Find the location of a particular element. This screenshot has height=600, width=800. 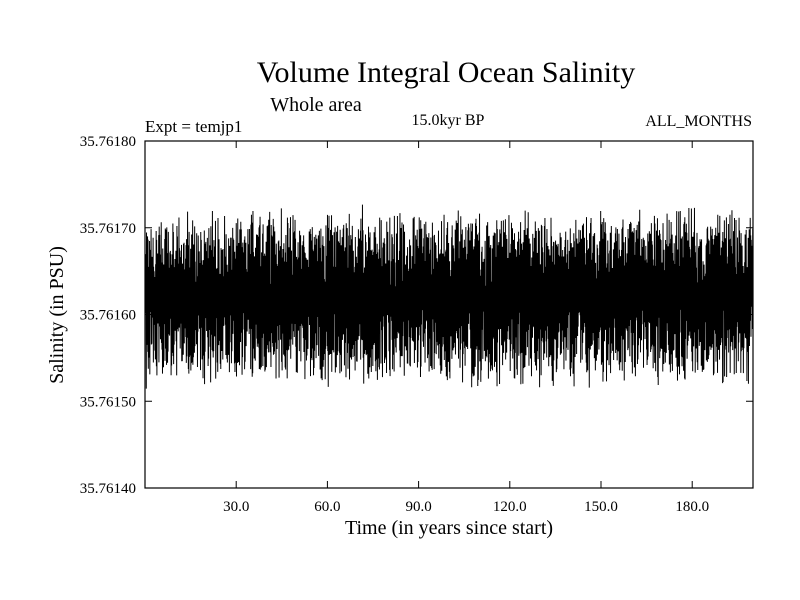

x-tick-label: 60.0 is located at coordinates (327, 507).